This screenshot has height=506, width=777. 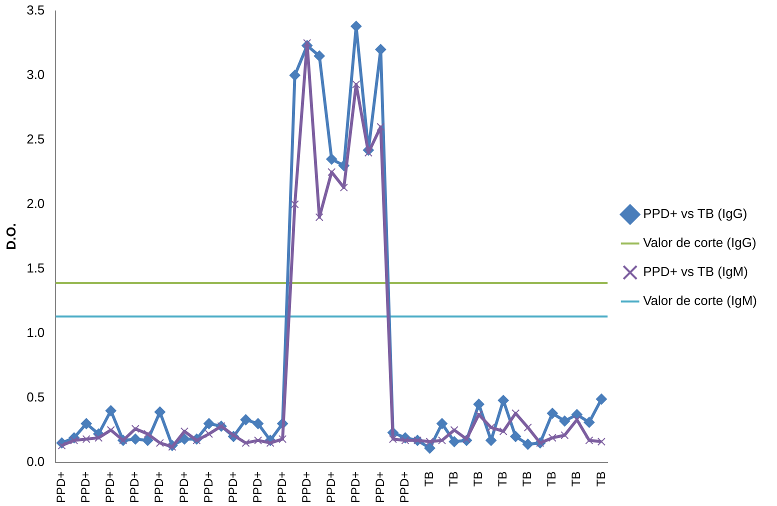 What do you see at coordinates (35, 332) in the screenshot?
I see `y-tick-label: 1.0` at bounding box center [35, 332].